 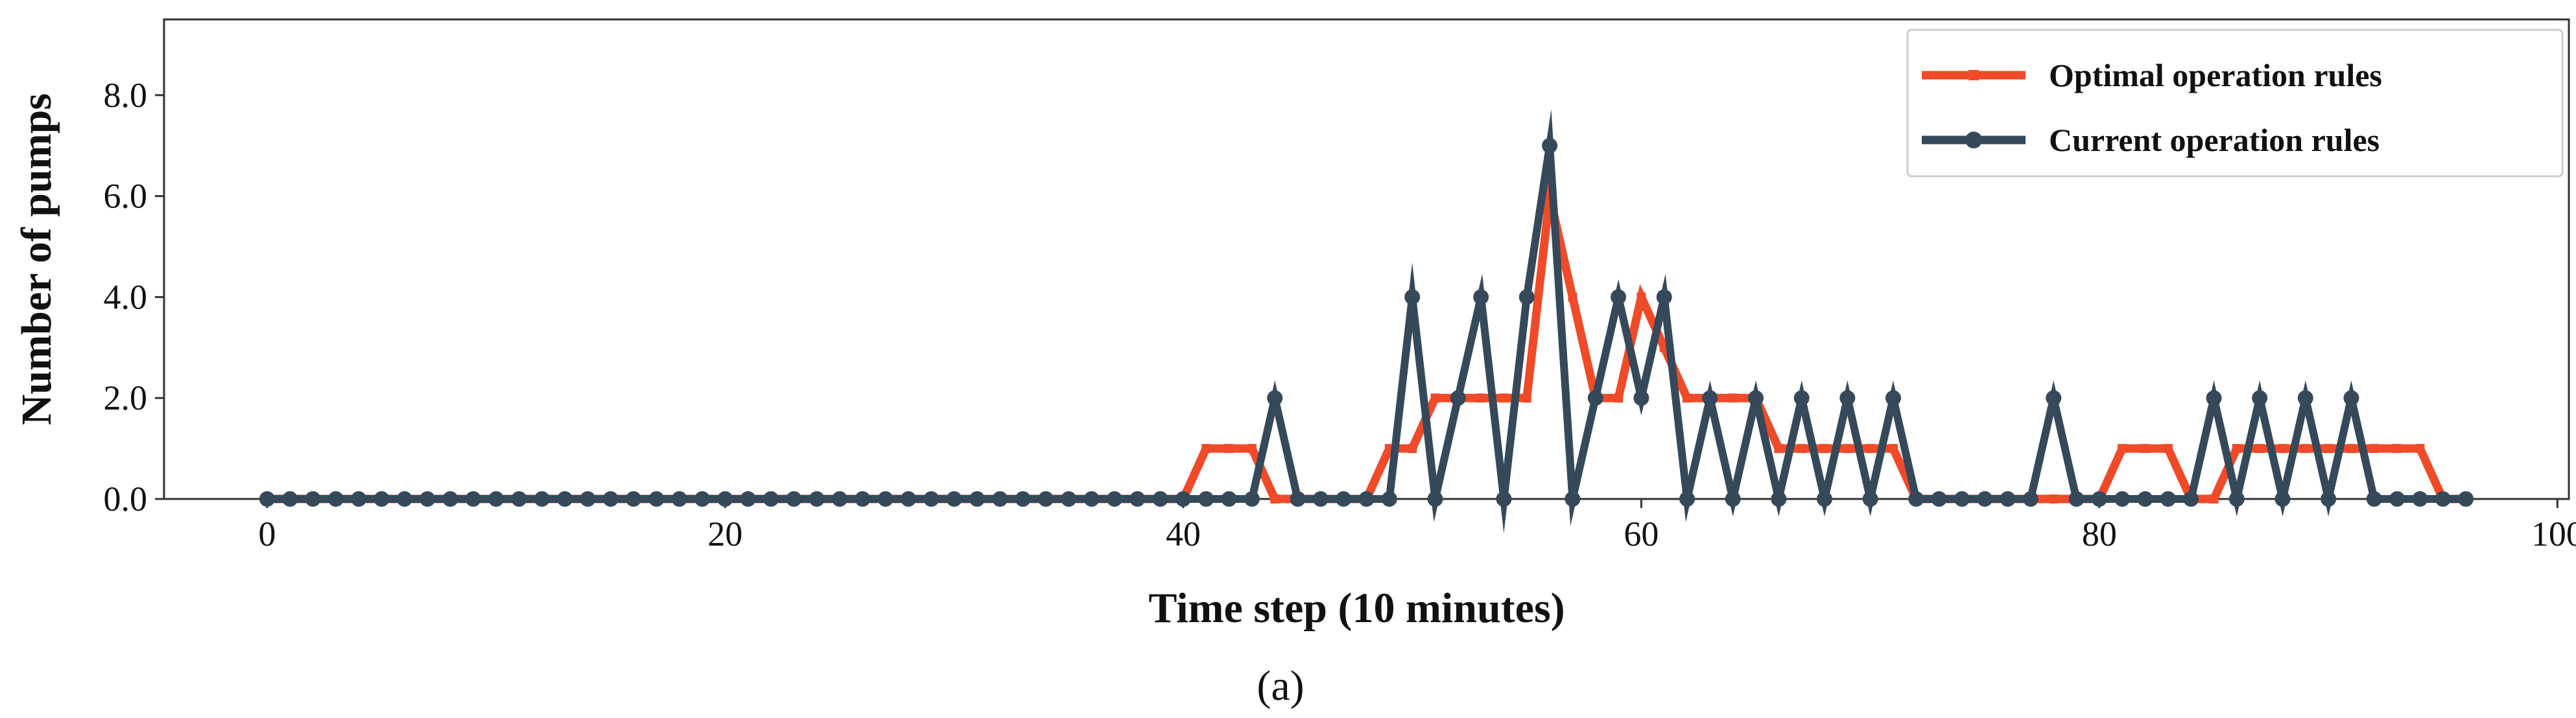 I want to click on legend-item: Optimal operation rules, so click(x=2152, y=75).